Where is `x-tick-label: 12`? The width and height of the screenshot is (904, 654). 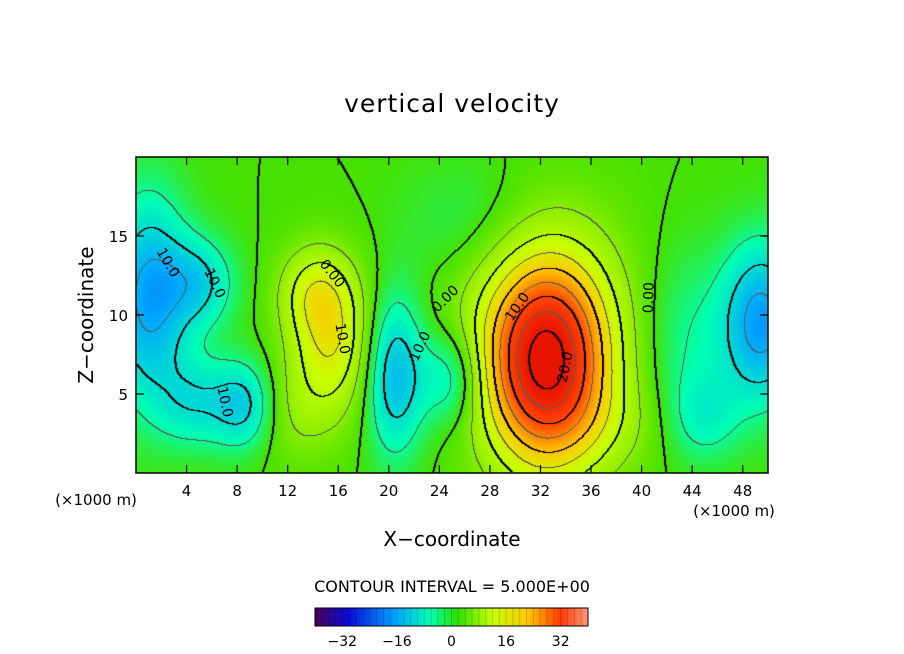 x-tick-label: 12 is located at coordinates (287, 491).